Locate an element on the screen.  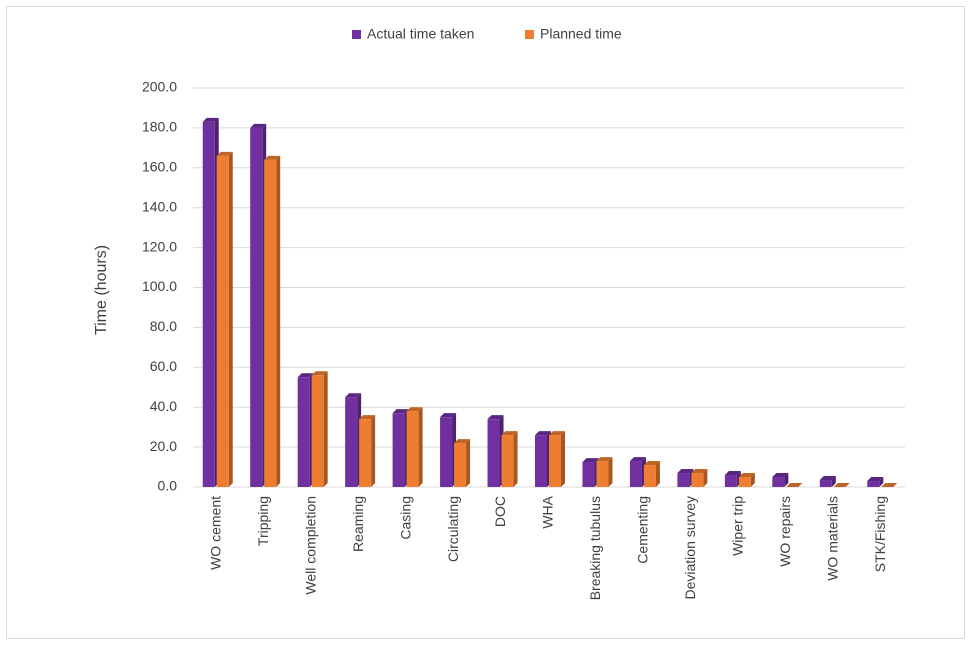
x-tick-label: Circulating is located at coordinates (453, 529).